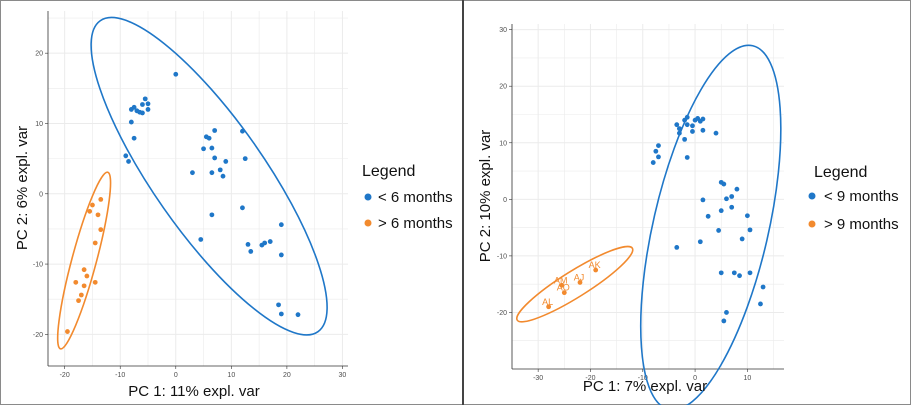 The width and height of the screenshot is (911, 405). Describe the element at coordinates (120, 375) in the screenshot. I see `x-tick-label: -10` at that location.